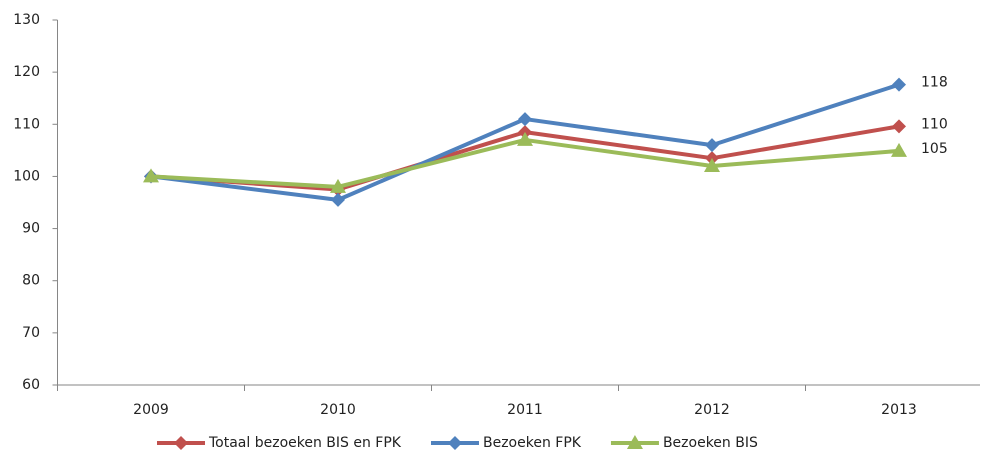 Image resolution: width=982 pixels, height=454 pixels. What do you see at coordinates (26, 176) in the screenshot?
I see `y-tick-label: 100` at bounding box center [26, 176].